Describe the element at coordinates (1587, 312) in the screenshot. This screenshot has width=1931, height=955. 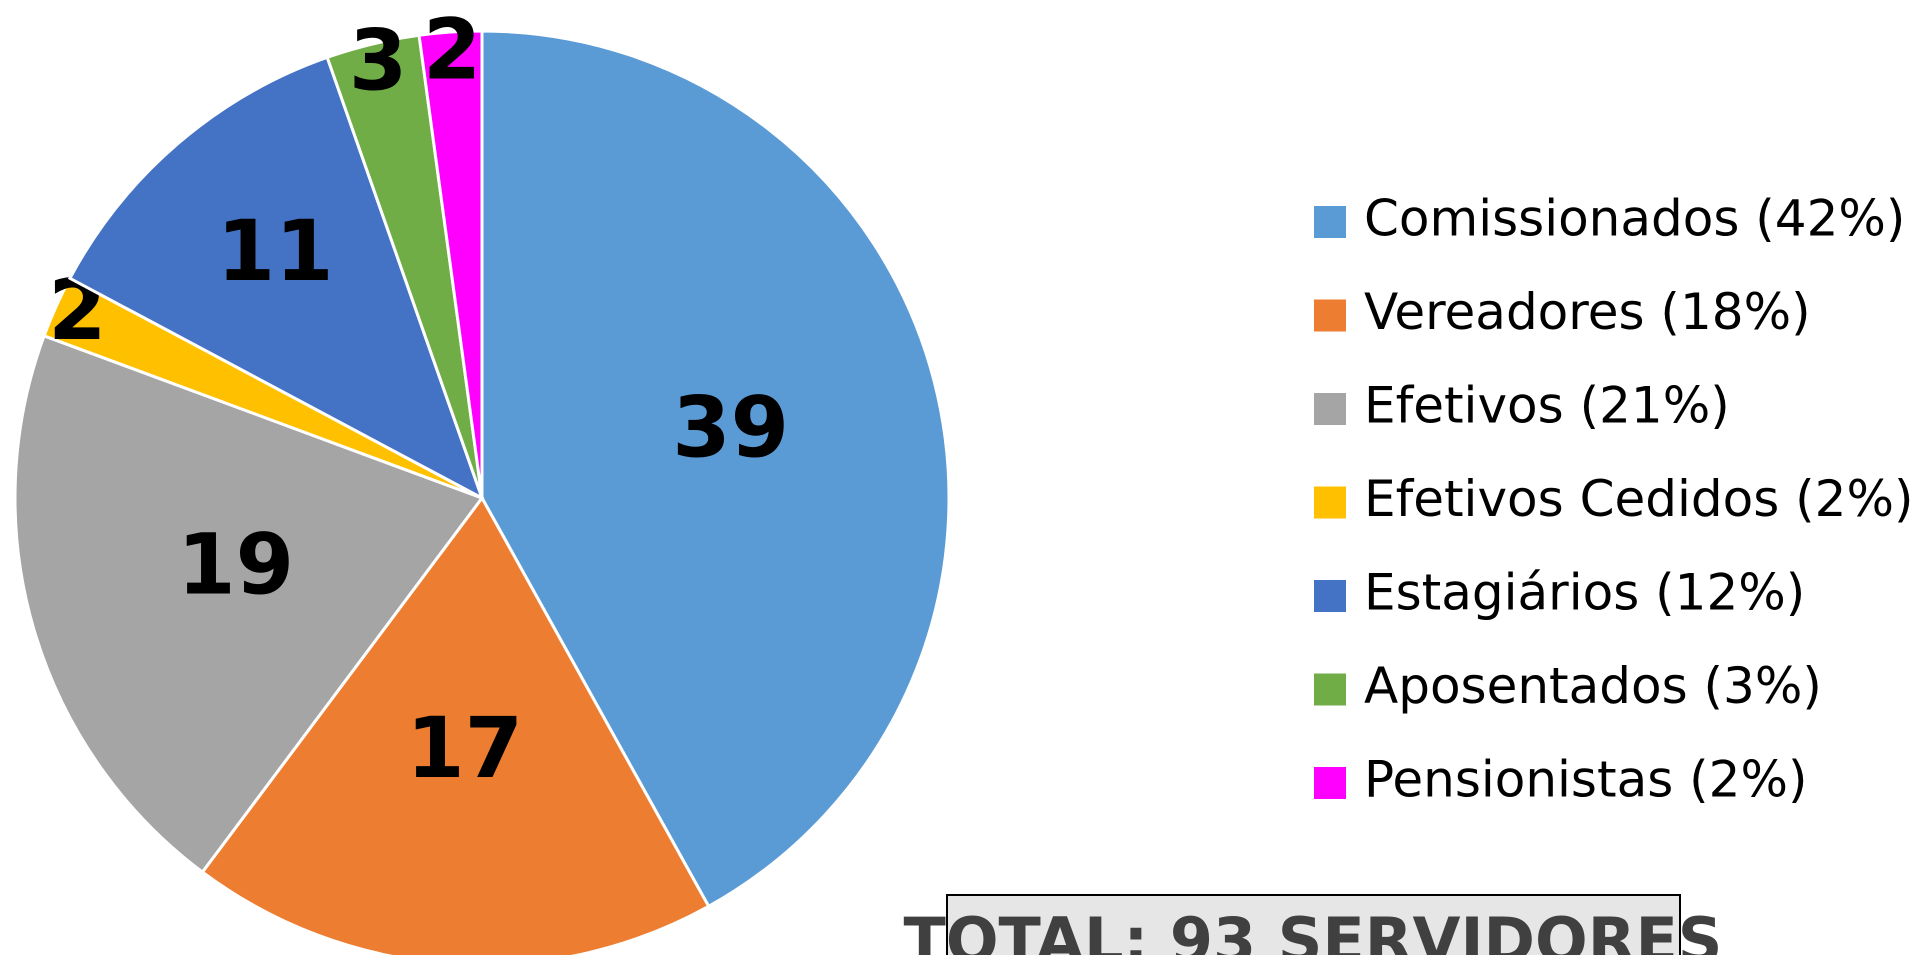
I see `legend-label: Vereadores (18%)` at that location.